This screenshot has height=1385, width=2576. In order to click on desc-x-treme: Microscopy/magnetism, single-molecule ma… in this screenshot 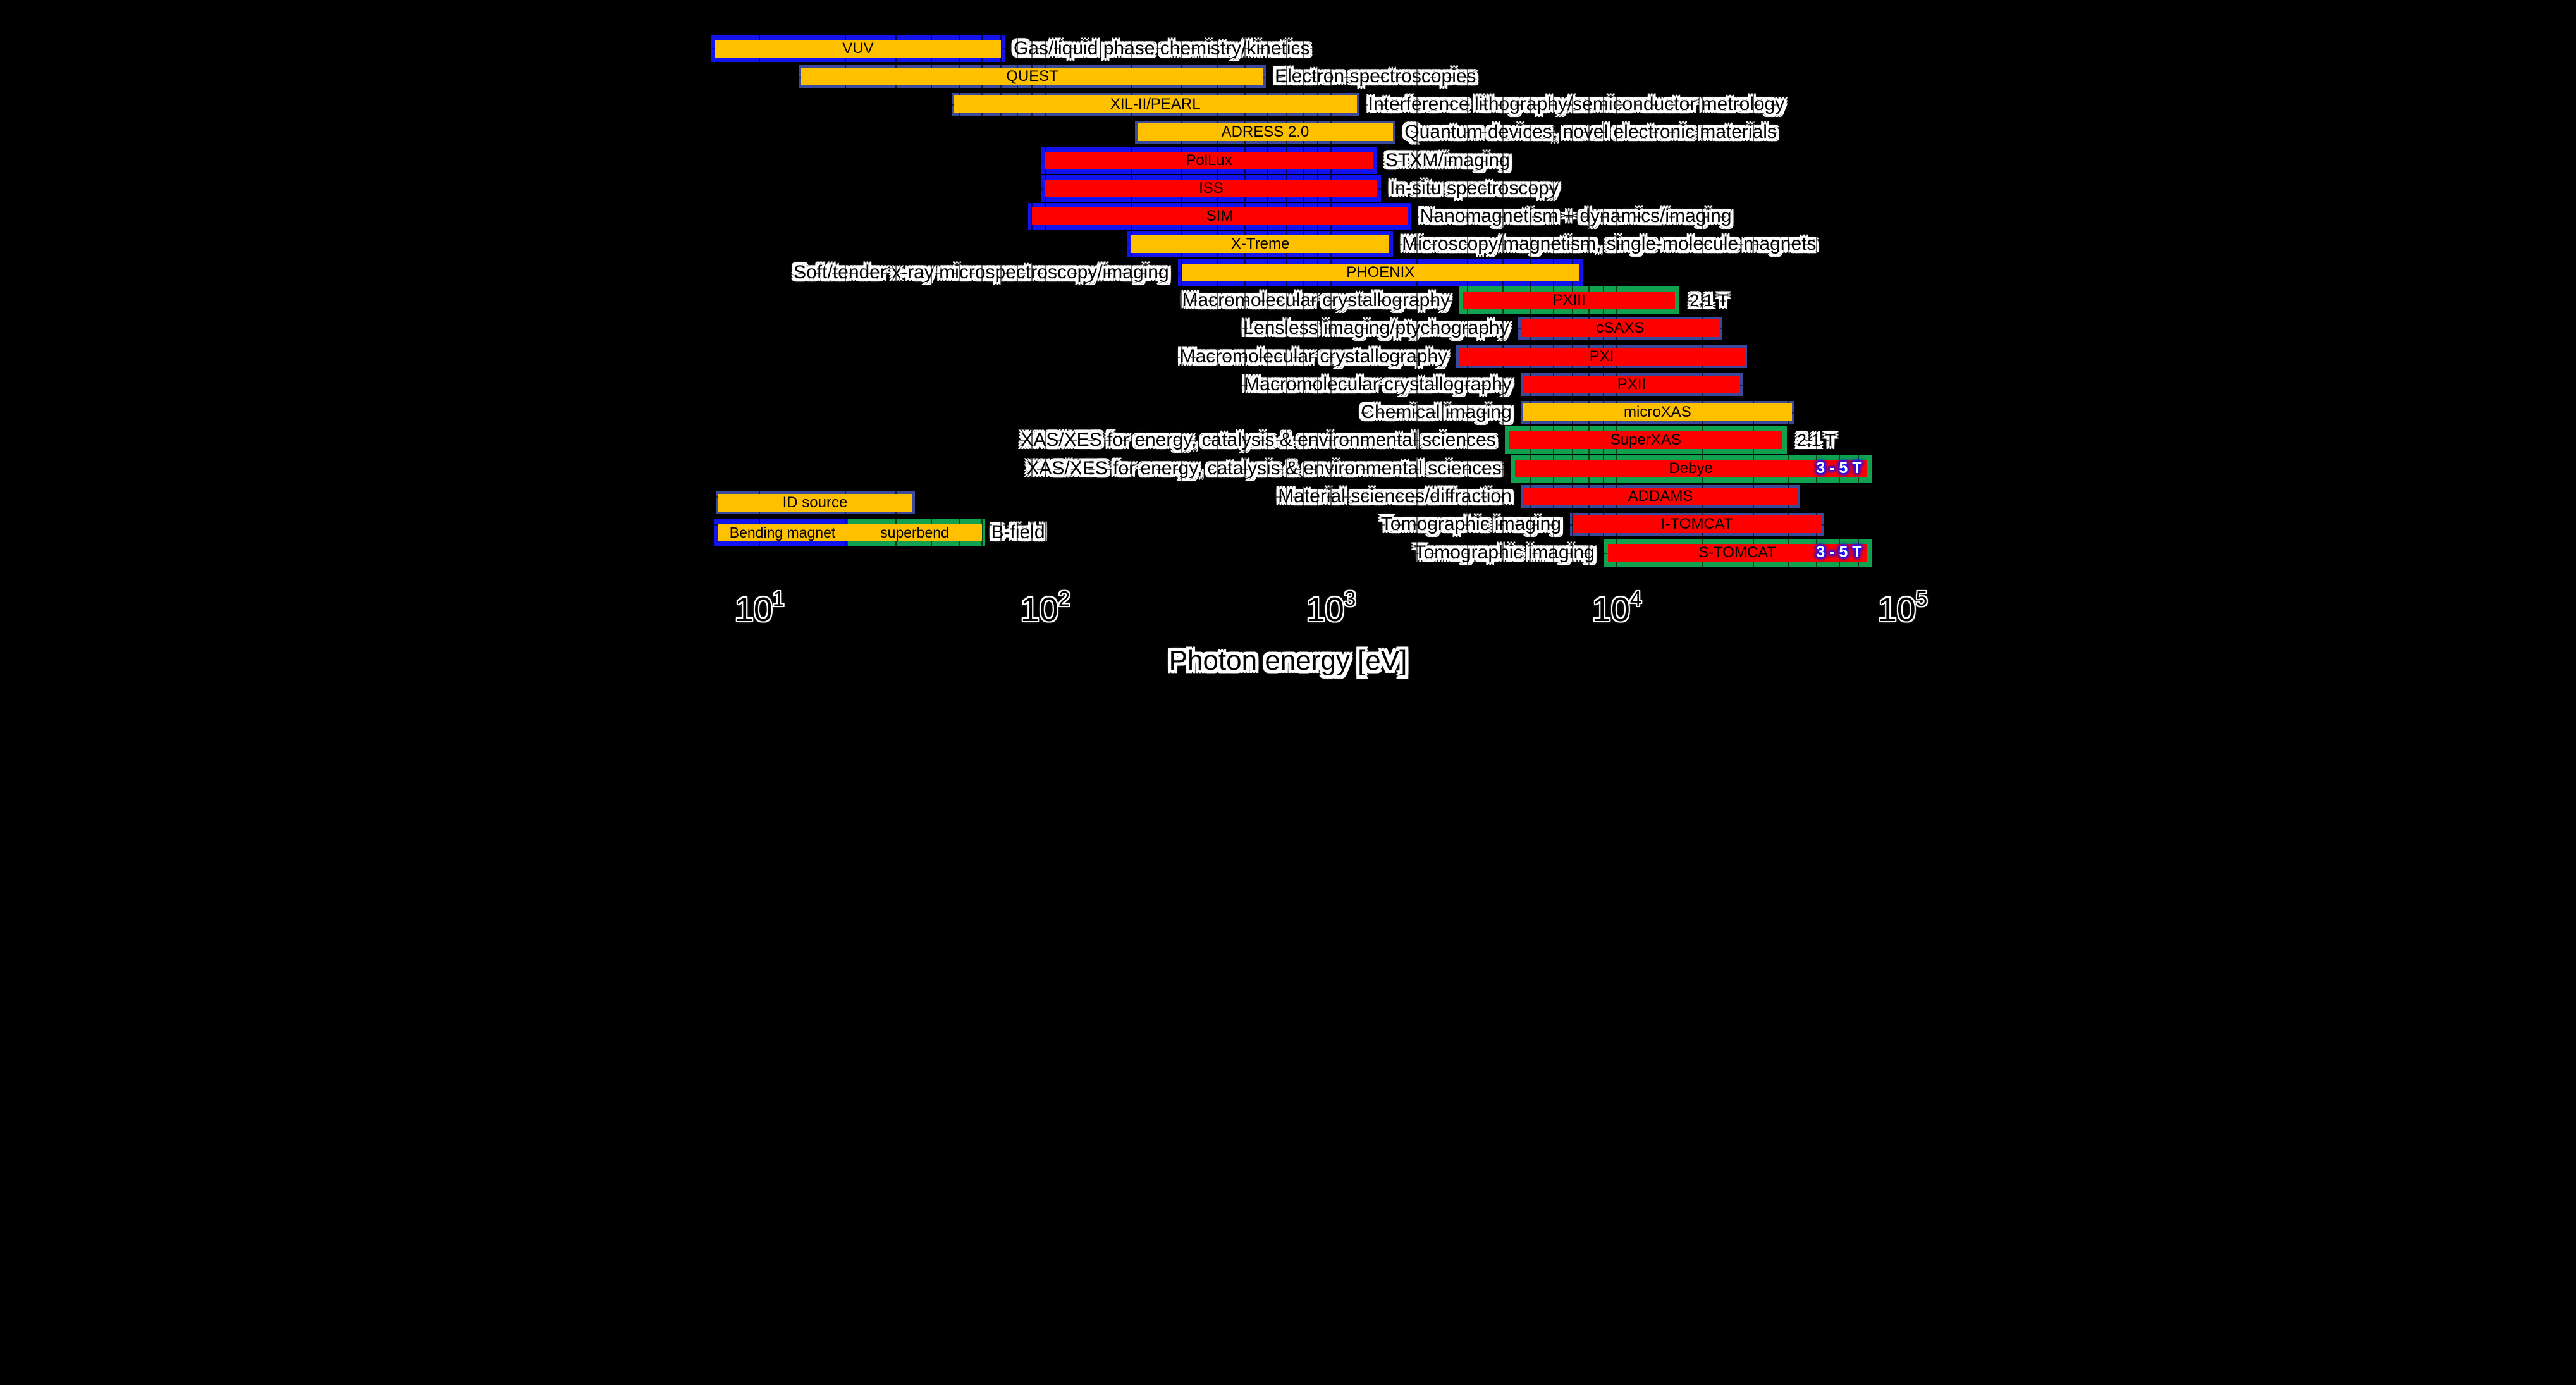, I will do `click(1609, 244)`.